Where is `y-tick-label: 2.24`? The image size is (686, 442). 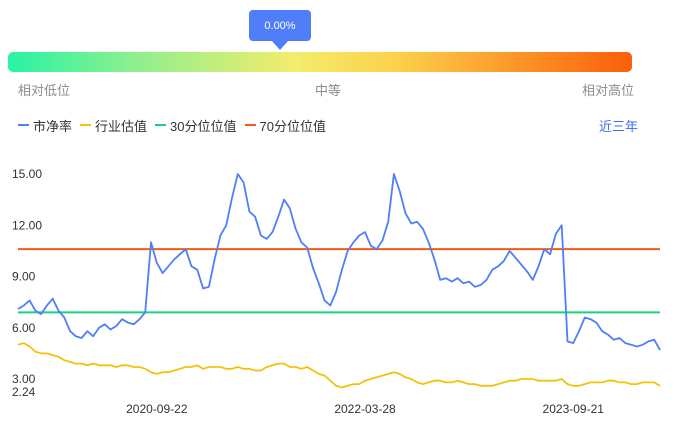 y-tick-label: 2.24 is located at coordinates (24, 392).